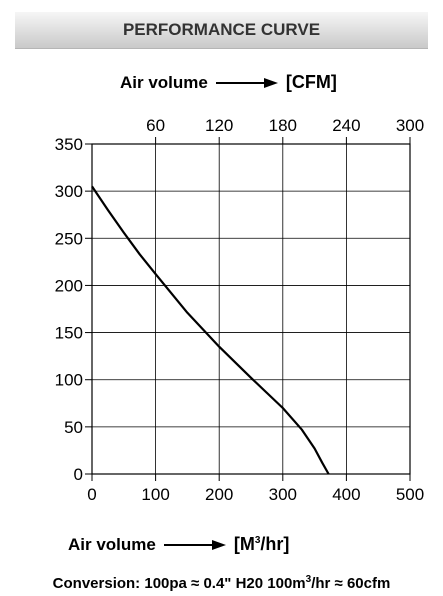 The width and height of the screenshot is (443, 596). What do you see at coordinates (69, 285) in the screenshot?
I see `y-tick-label: 200` at bounding box center [69, 285].